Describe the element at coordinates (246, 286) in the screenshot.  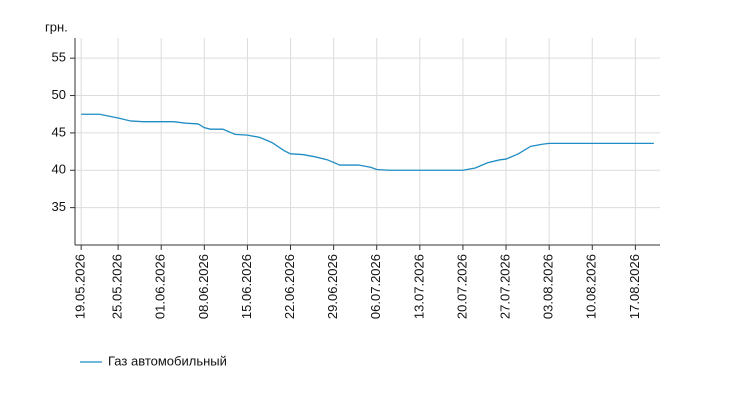
I see `x-tick-label: 15.06.2026` at that location.